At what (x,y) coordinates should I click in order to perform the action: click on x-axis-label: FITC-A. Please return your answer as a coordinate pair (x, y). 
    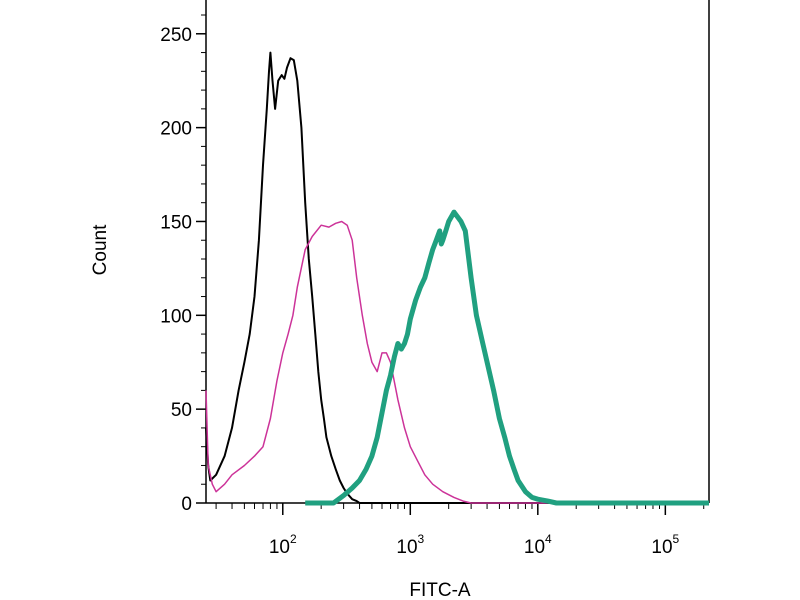
    Looking at the image, I should click on (440, 590).